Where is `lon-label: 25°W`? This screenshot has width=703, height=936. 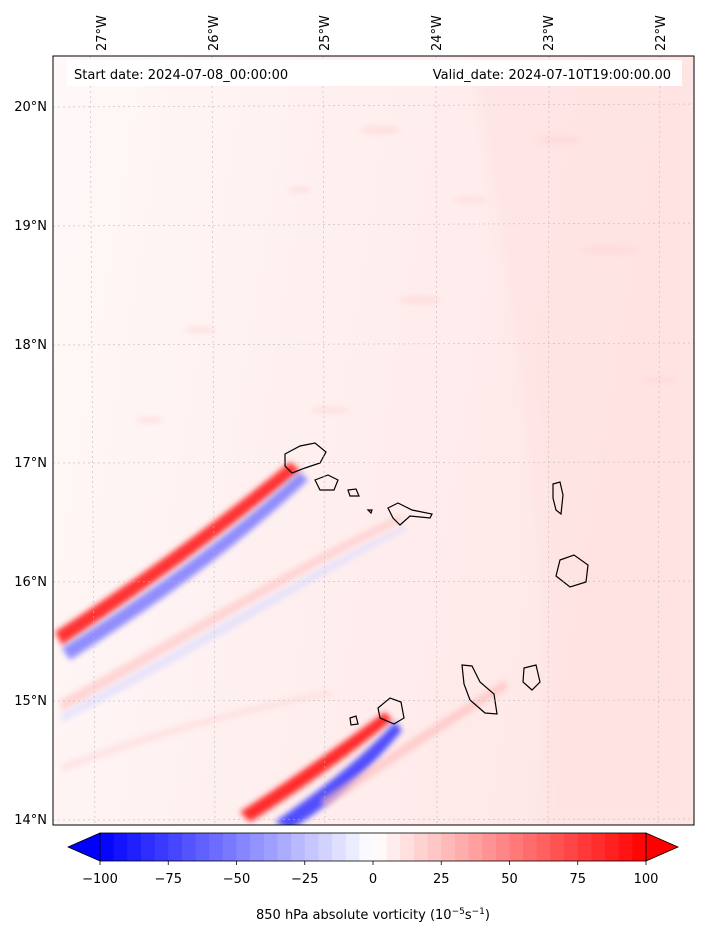
lon-label: 25°W is located at coordinates (325, 33).